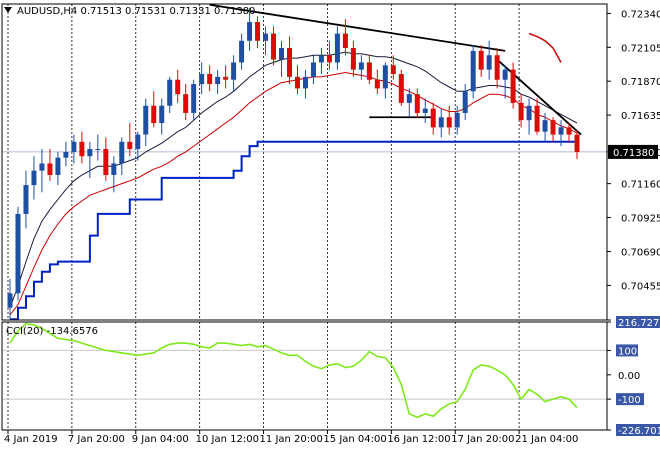 The width and height of the screenshot is (660, 450). What do you see at coordinates (640, 219) in the screenshot?
I see `y-tick-label: 0.70925` at bounding box center [640, 219].